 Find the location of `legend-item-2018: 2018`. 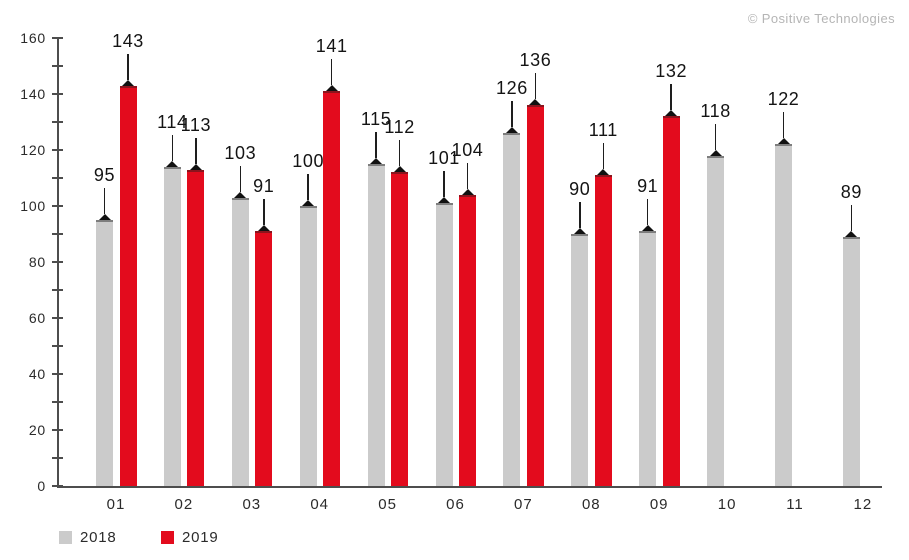

legend-item-2018: 2018 is located at coordinates (88, 537).